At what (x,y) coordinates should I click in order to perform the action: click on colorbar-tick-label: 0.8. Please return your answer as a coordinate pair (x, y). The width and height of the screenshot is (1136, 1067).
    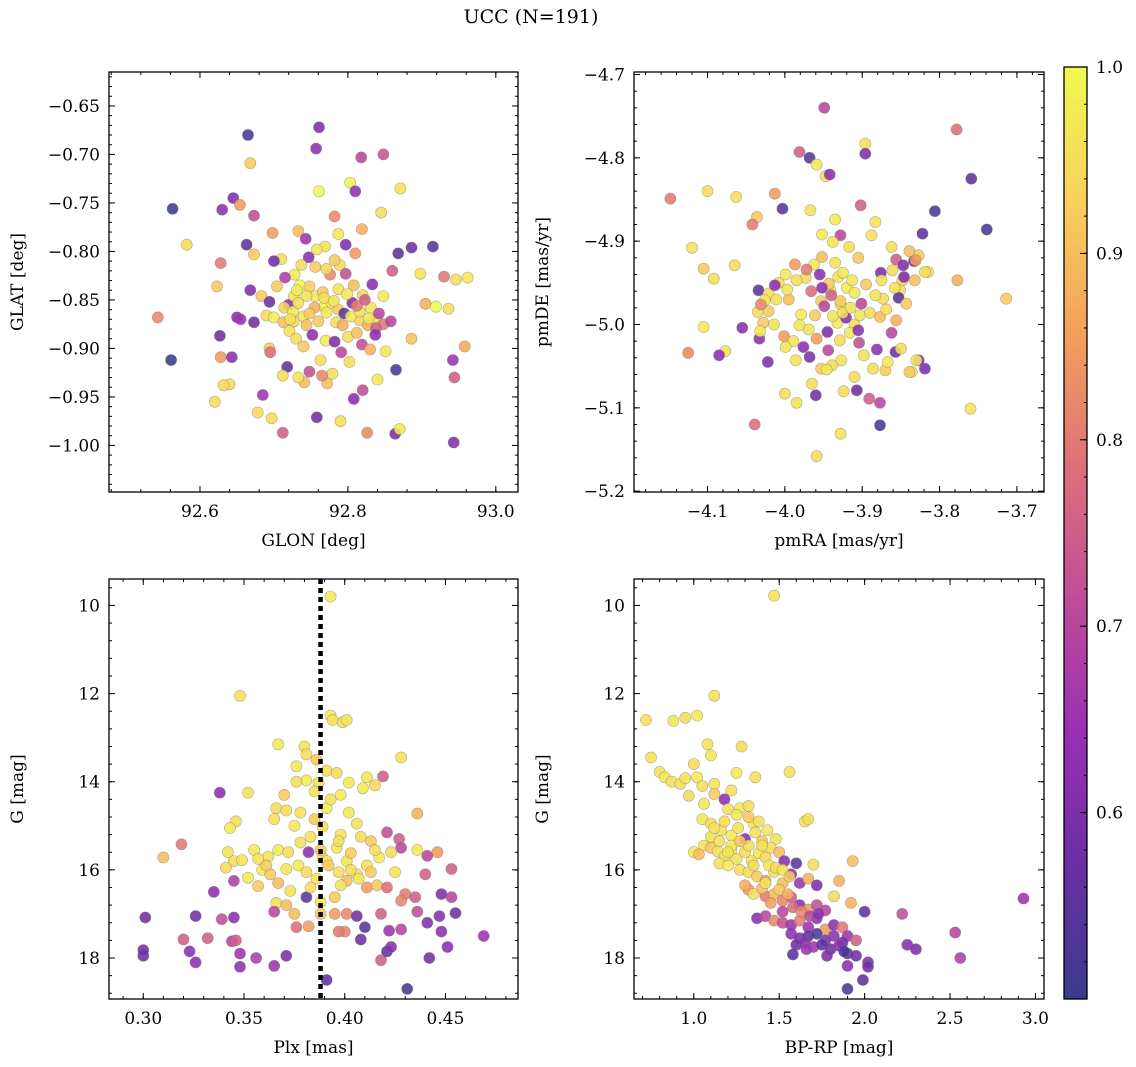
    Looking at the image, I should click on (1109, 441).